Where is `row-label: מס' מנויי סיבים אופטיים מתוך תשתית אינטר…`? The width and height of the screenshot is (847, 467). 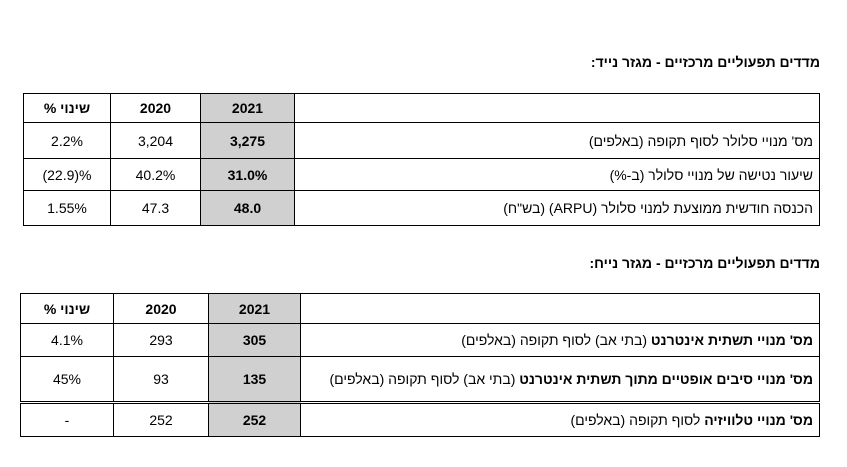 row-label: מס' מנויי סיבים אופטיים מתוך תשתית אינטר… is located at coordinates (560, 379).